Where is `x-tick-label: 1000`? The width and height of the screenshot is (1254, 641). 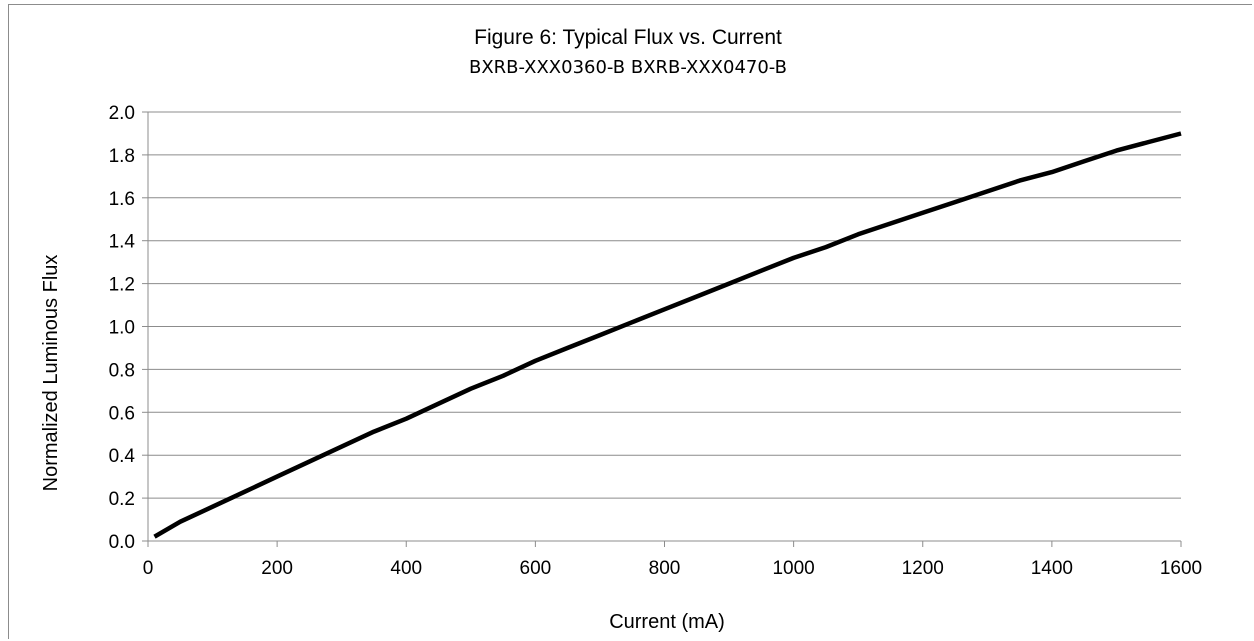
x-tick-label: 1000 is located at coordinates (793, 568).